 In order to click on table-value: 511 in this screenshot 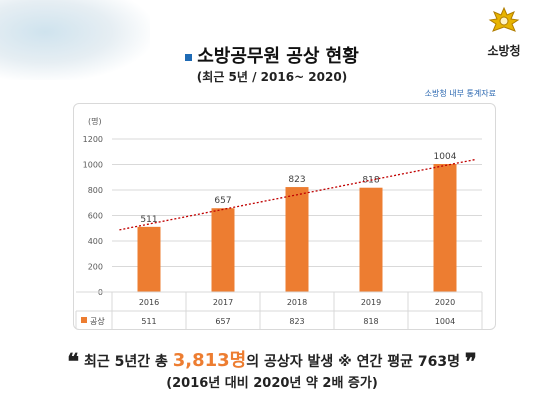, I will do `click(148, 321)`.